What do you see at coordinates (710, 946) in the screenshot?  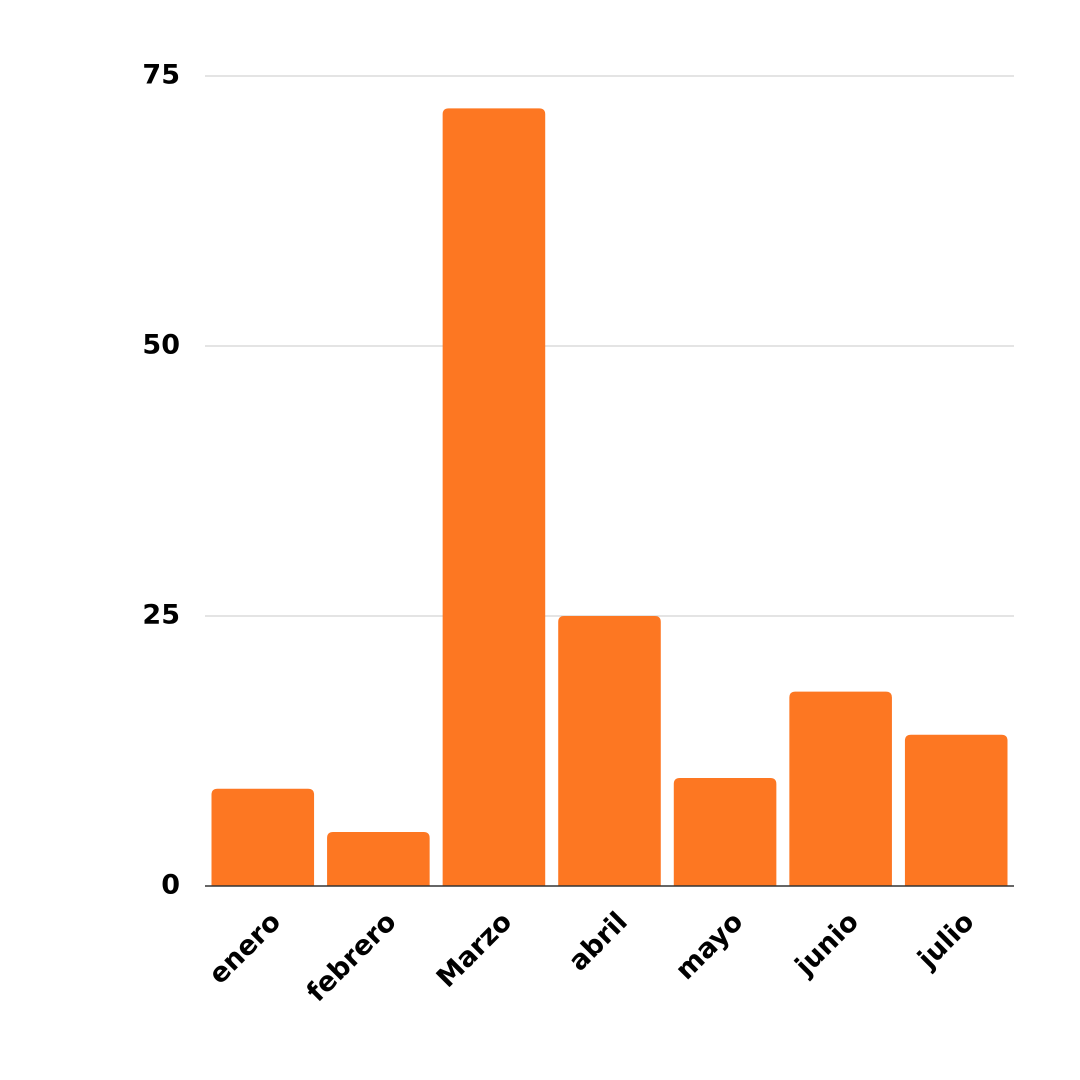 I see `x-tick-label: mayo` at bounding box center [710, 946].